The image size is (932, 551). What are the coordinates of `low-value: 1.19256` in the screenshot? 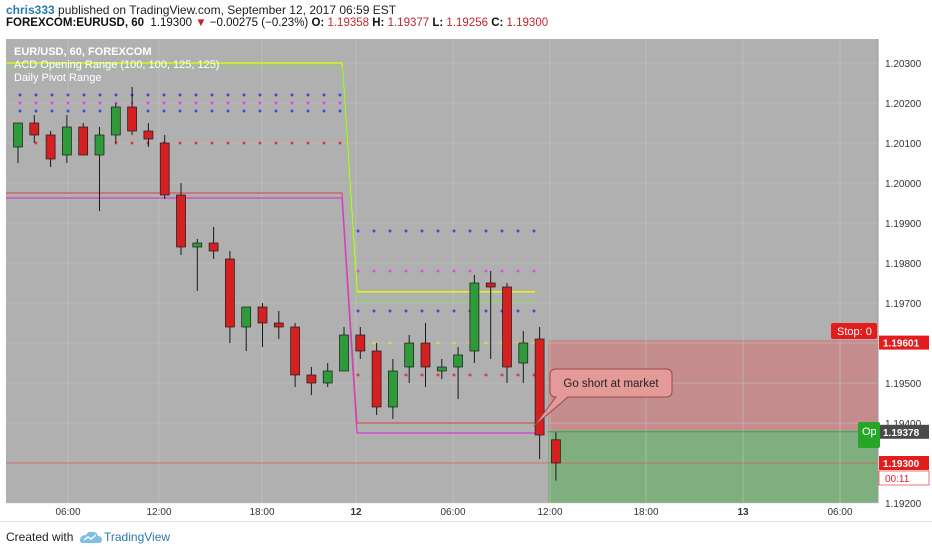 It's located at (467, 23).